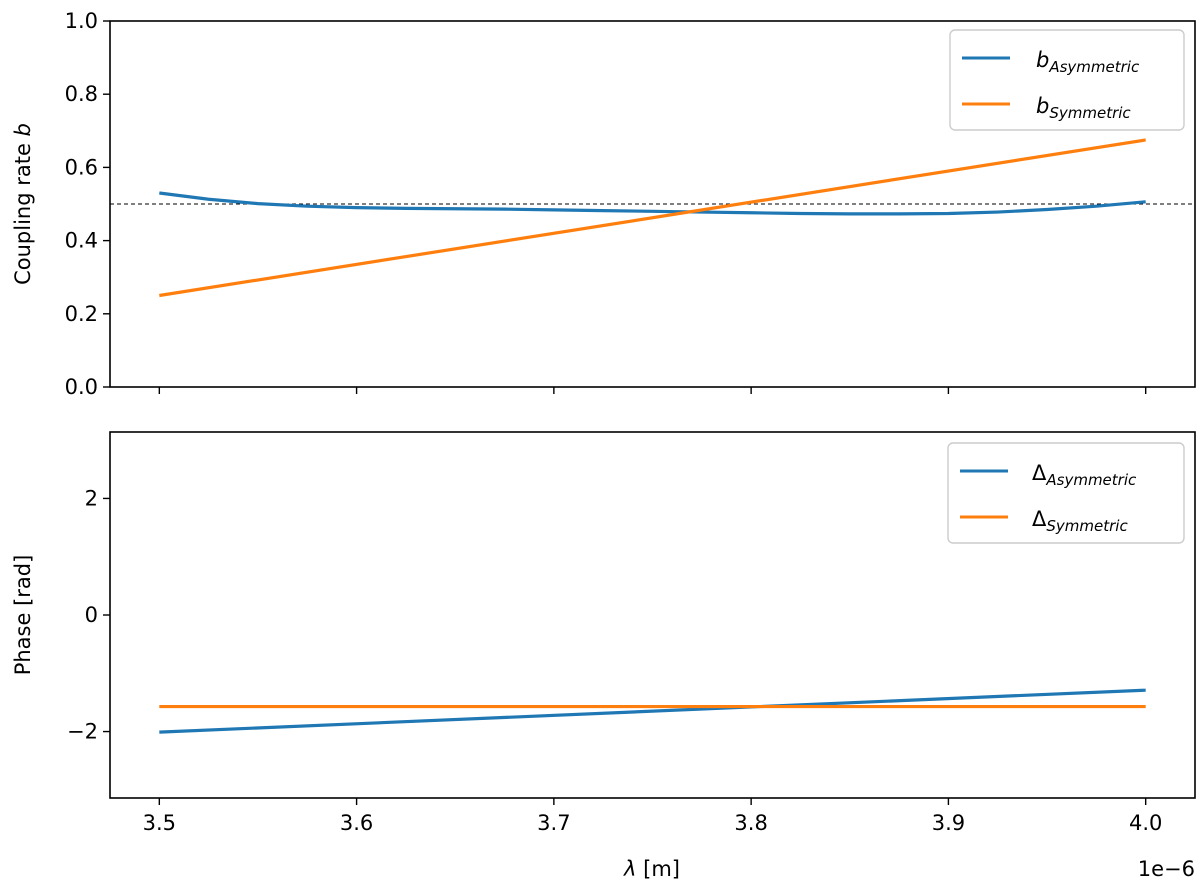  Describe the element at coordinates (23, 615) in the screenshot. I see `phase-y-axis-label: Phase [rad]` at that location.